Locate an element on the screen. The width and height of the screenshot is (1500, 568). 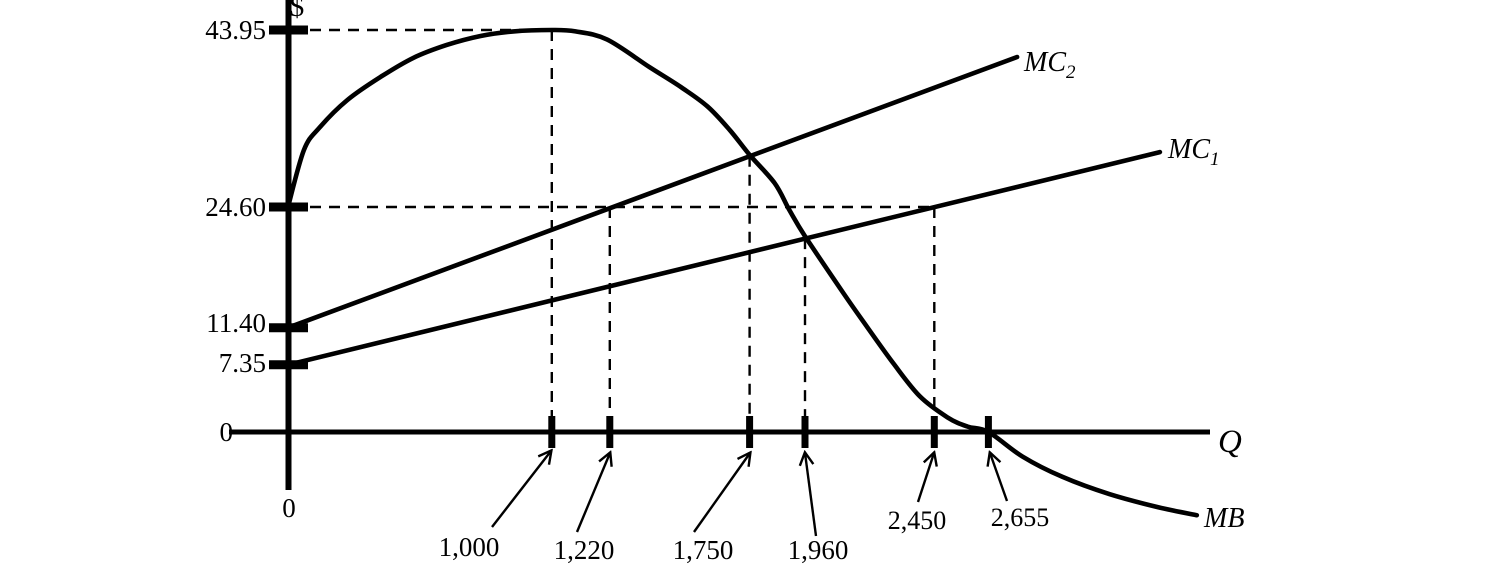
y-tick-label-zero: 0 is located at coordinates (227, 432).